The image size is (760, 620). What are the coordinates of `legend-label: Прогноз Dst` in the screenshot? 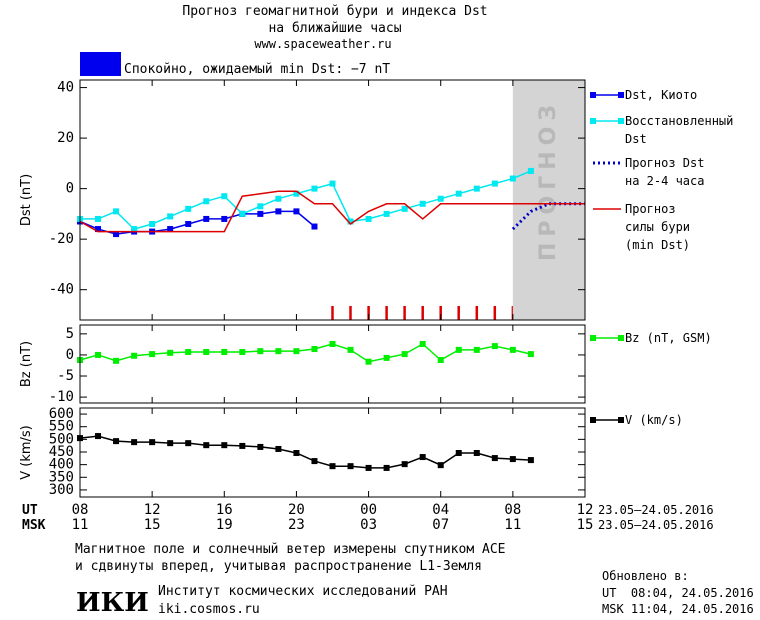 It's located at (664, 163).